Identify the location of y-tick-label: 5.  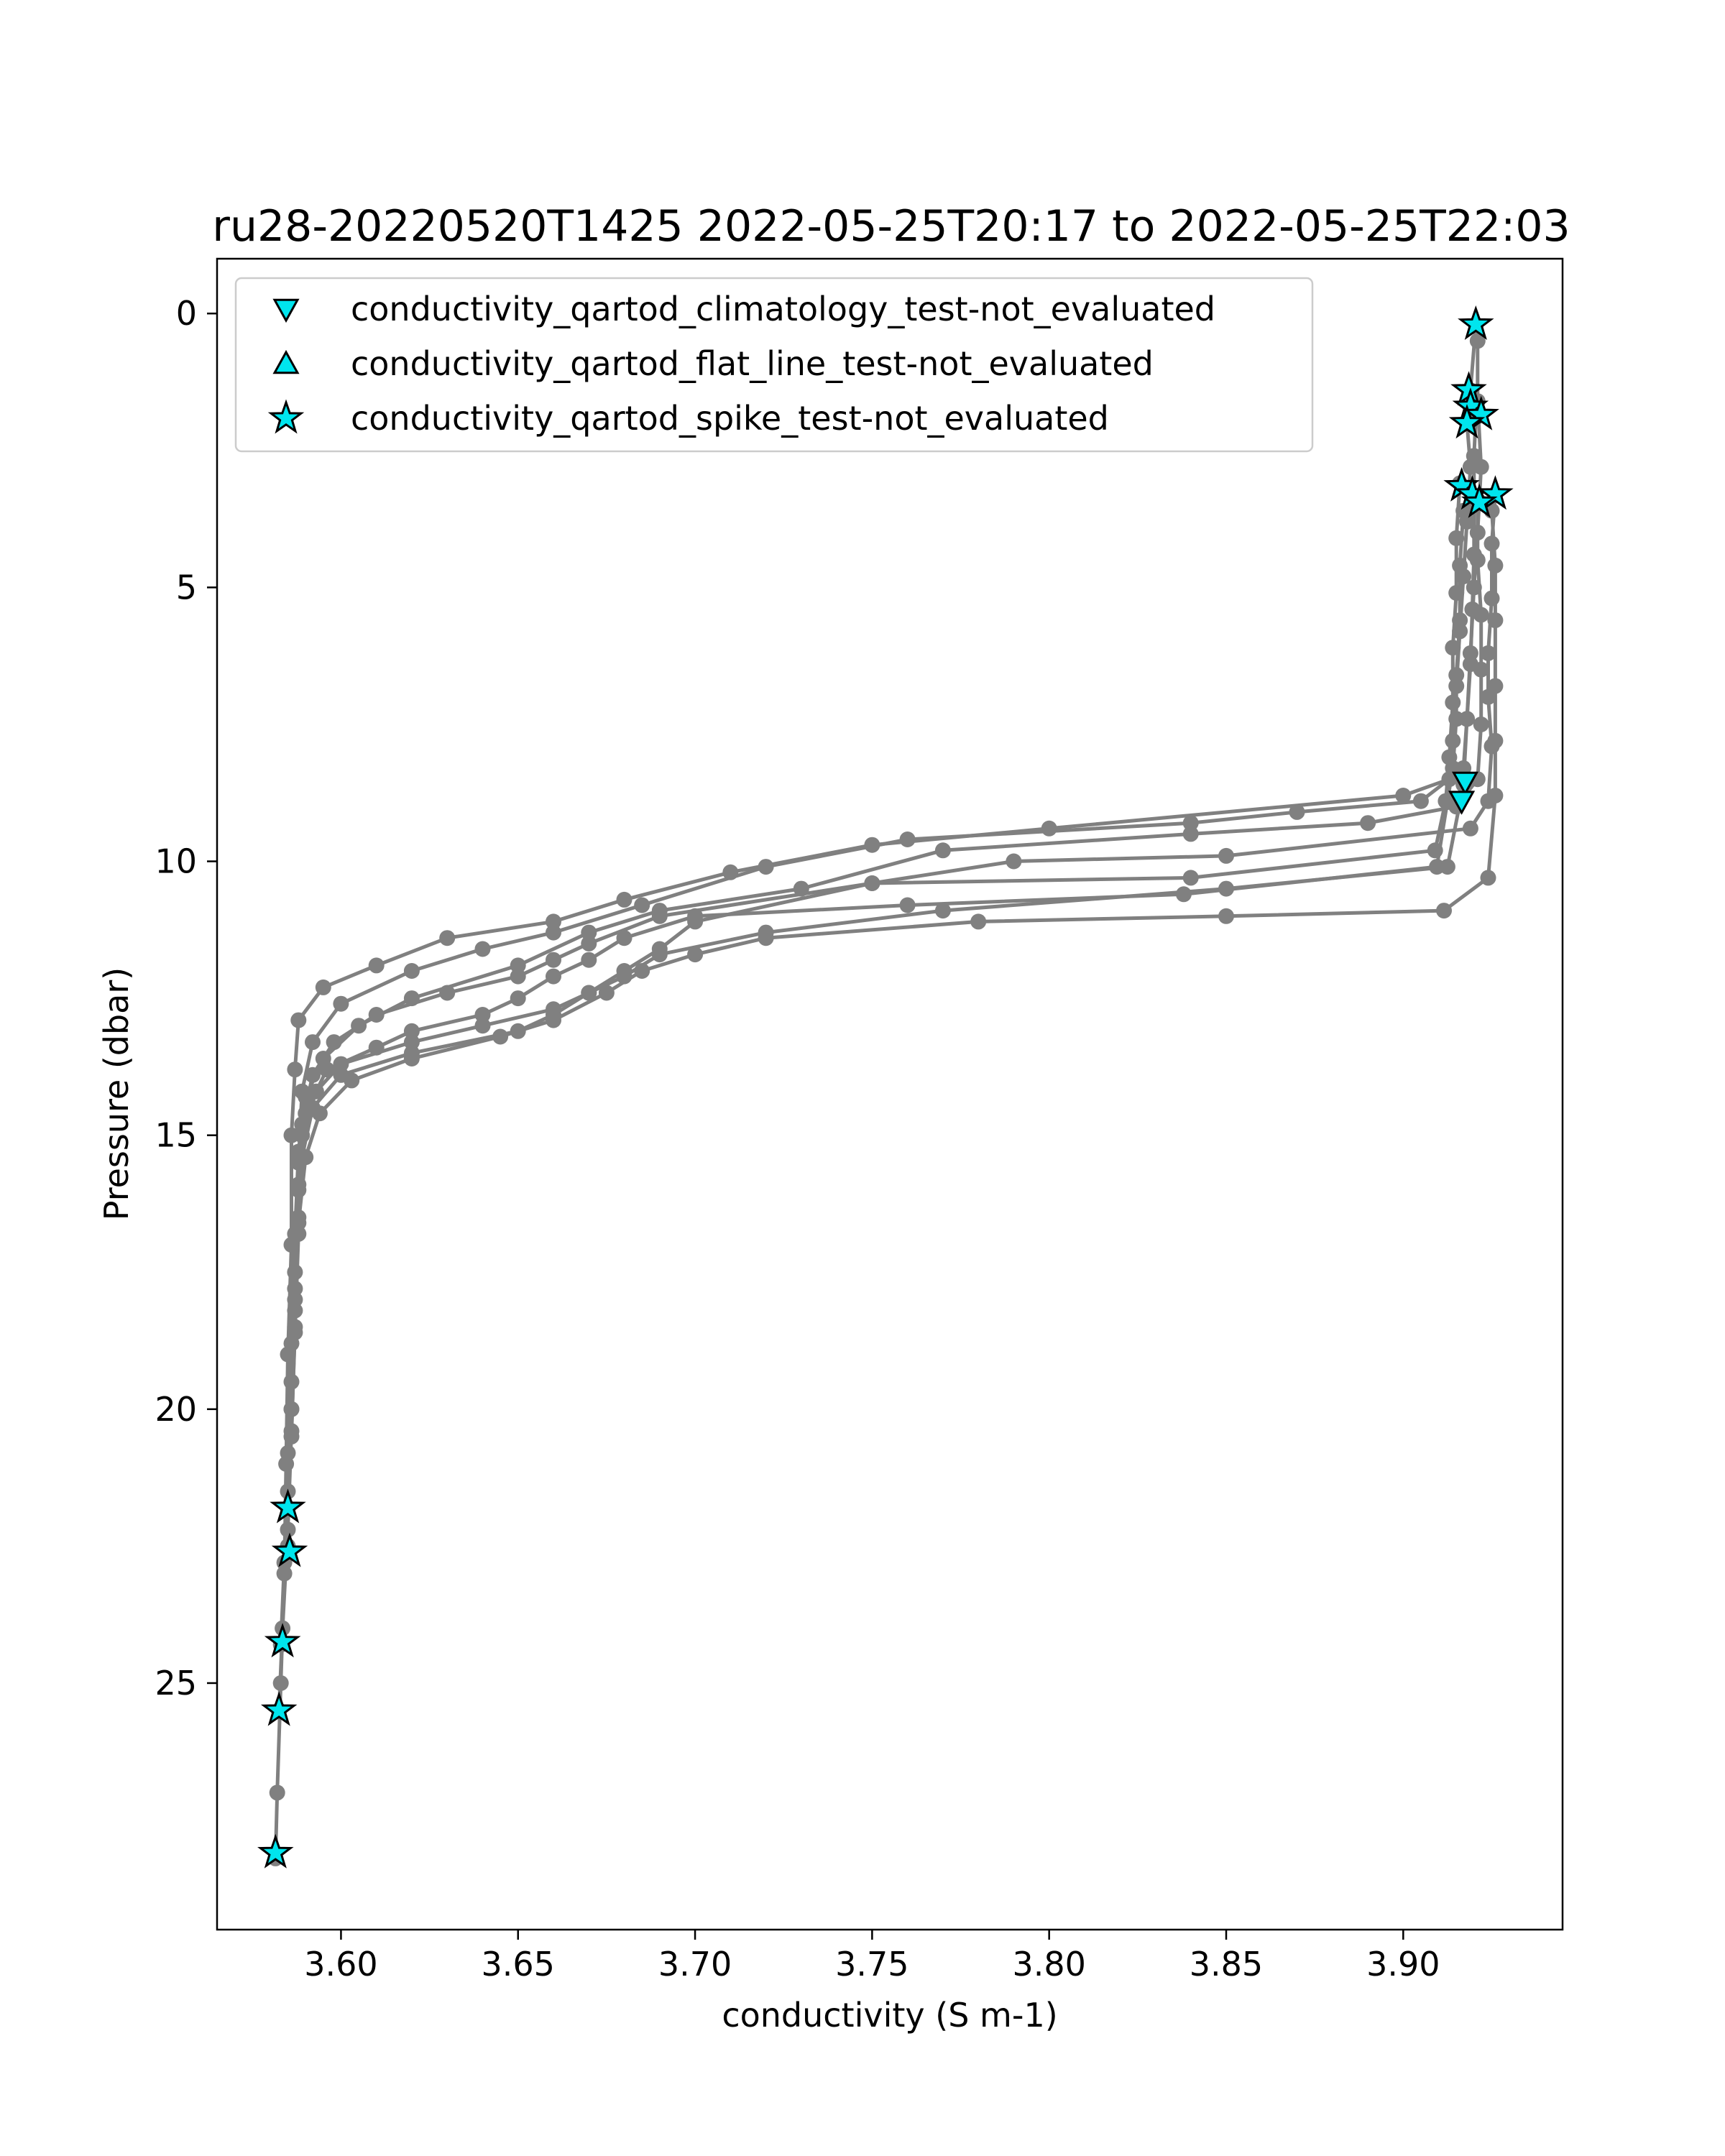
(186, 587).